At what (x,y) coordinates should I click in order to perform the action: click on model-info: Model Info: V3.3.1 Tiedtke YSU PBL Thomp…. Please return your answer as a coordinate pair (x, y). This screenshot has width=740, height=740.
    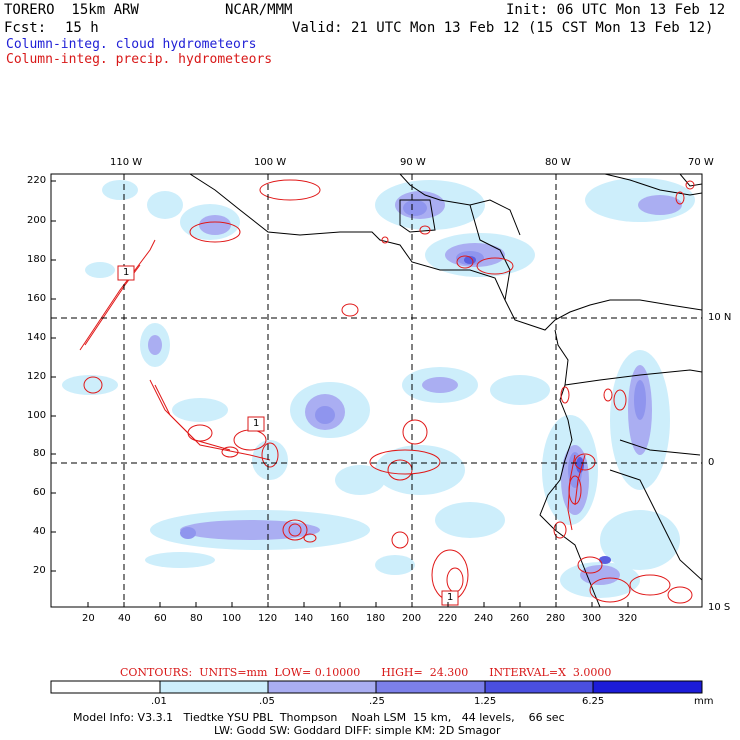
    Looking at the image, I should click on (319, 717).